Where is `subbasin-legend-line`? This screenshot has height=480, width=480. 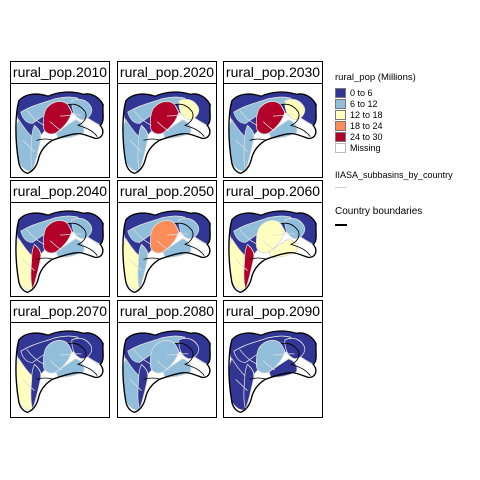
subbasin-legend-line is located at coordinates (341, 187).